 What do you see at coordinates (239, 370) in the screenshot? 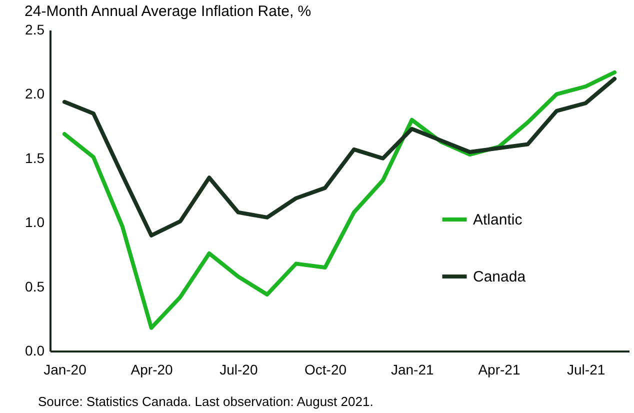
I see `x-tick-label: Jul-20` at bounding box center [239, 370].